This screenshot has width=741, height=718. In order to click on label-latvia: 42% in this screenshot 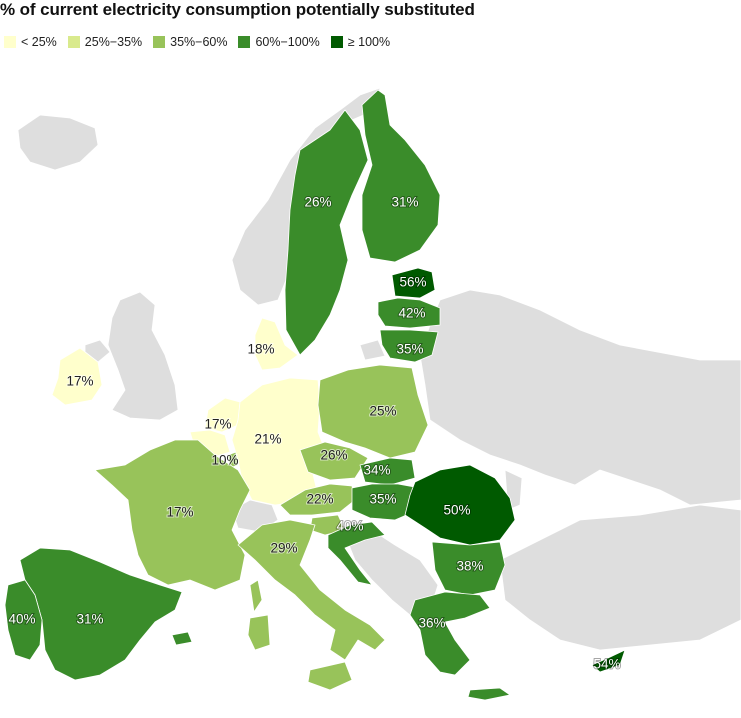, I will do `click(411, 313)`.